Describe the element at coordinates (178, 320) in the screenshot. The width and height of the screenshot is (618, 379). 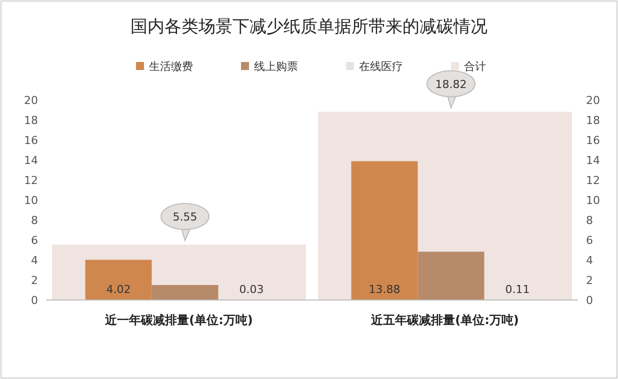
I see `x-tick-label: 近一年碳减排量(单位:万吨)` at that location.